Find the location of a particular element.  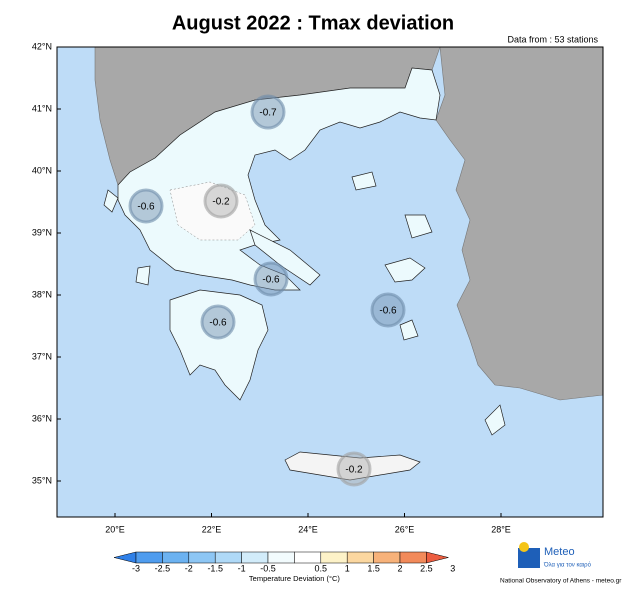

colorbar-tick-label: 3 is located at coordinates (452, 568).